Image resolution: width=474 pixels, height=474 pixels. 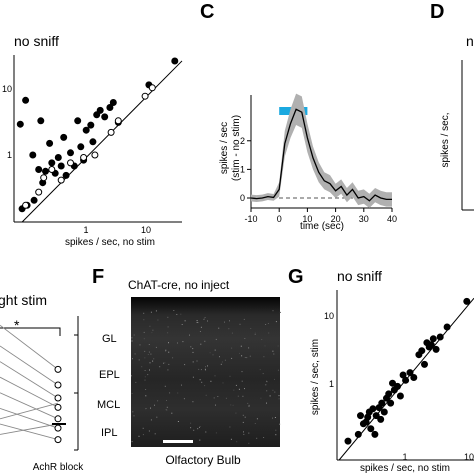 I want to click on panel-c-xtick-label: 20, so click(x=336, y=219).